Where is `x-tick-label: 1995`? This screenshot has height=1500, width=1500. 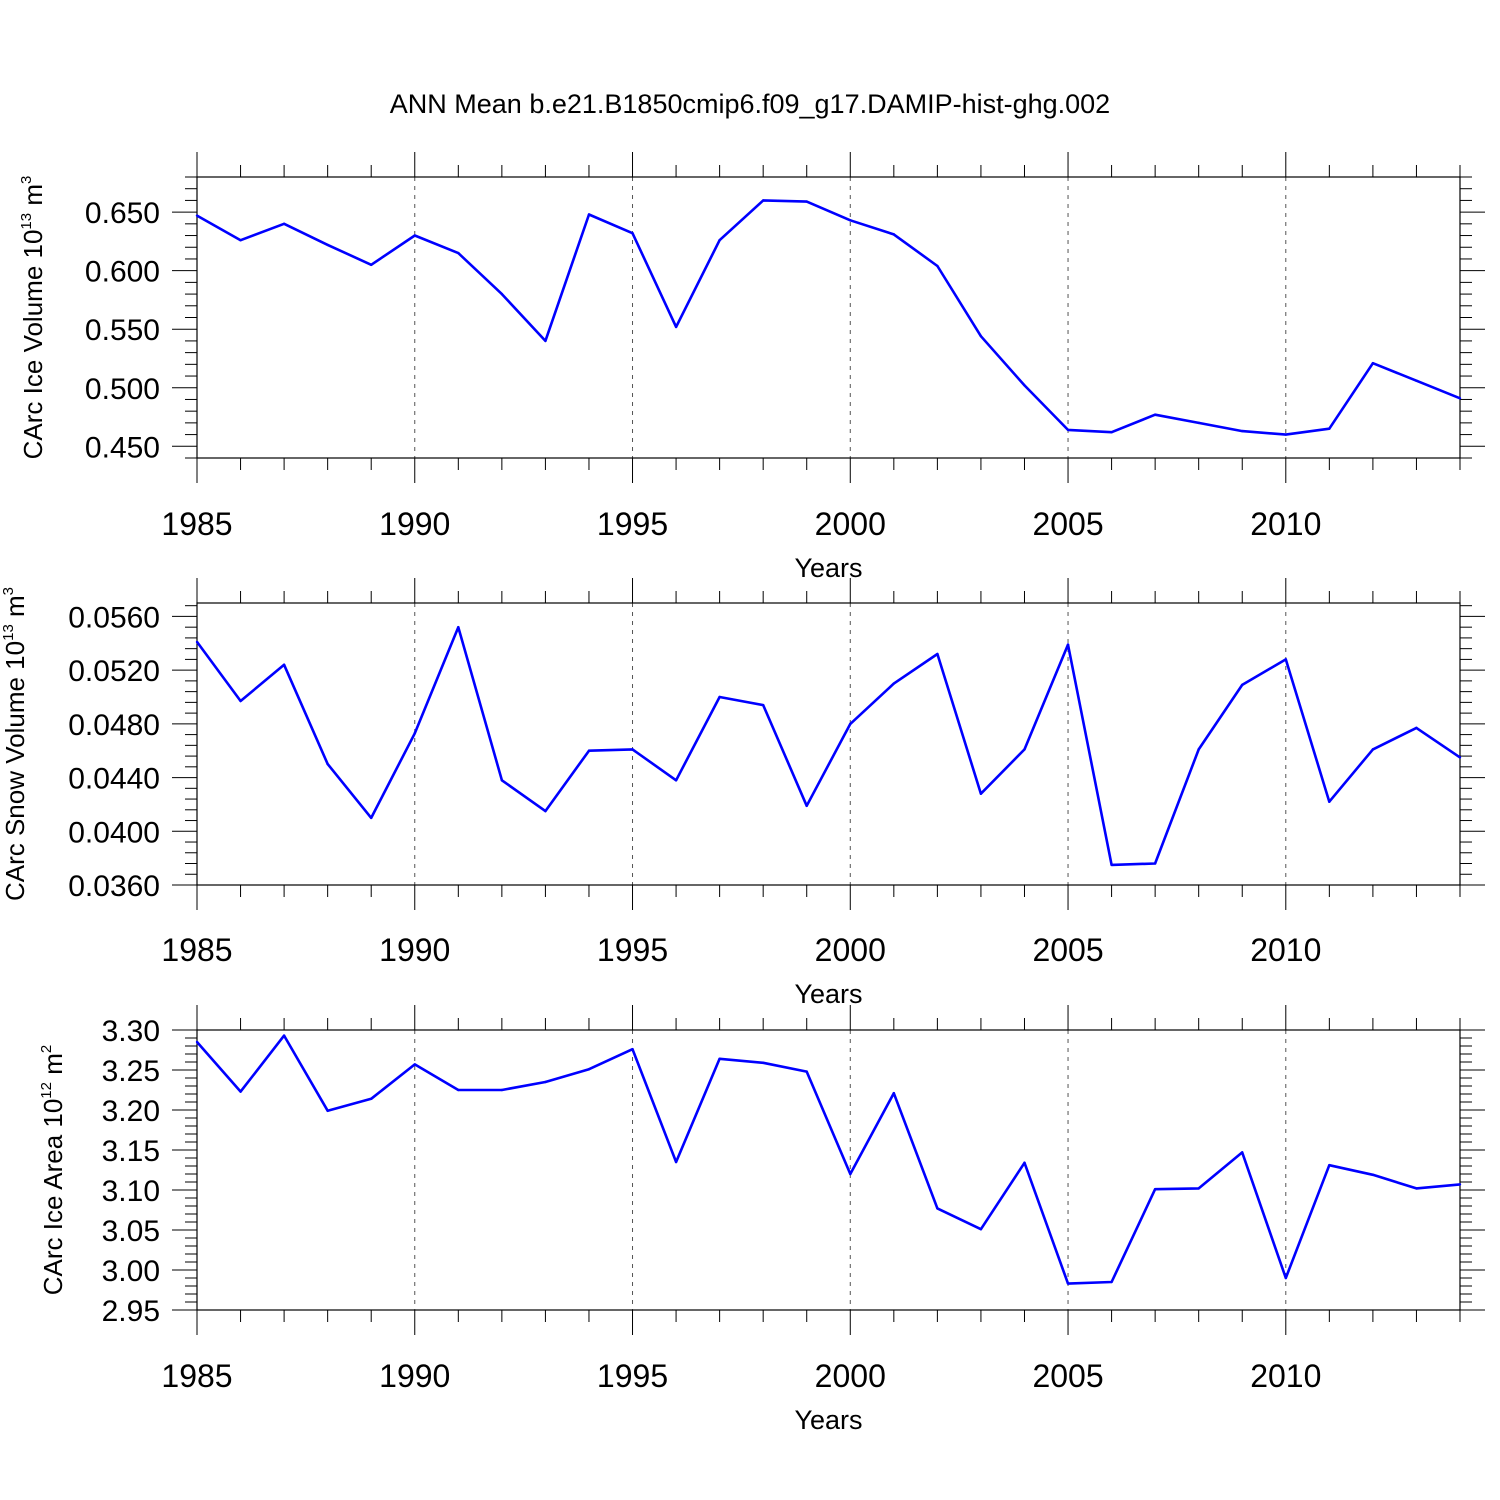 x-tick-label: 1995 is located at coordinates (632, 950).